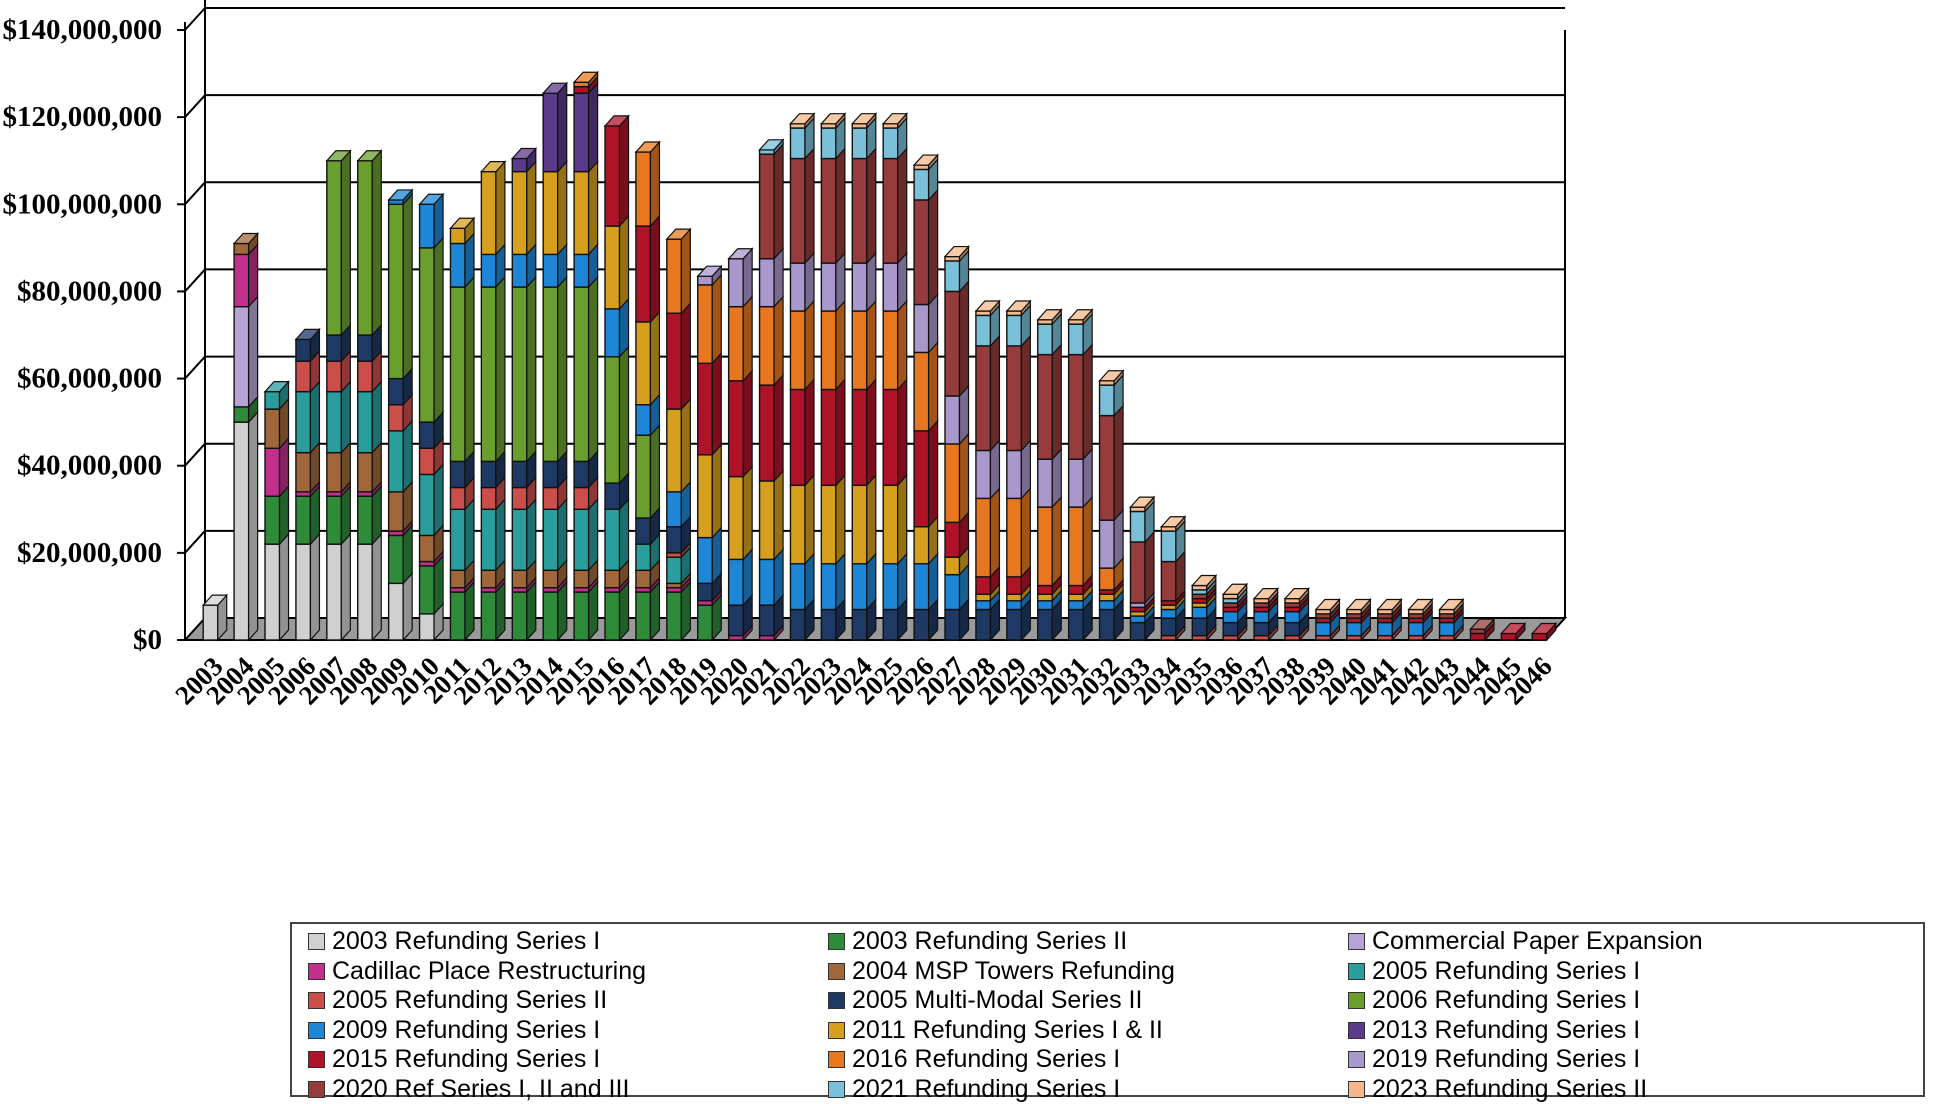 The height and width of the screenshot is (1104, 1949). I want to click on y-tick-label: $120,000,000, so click(83, 117).